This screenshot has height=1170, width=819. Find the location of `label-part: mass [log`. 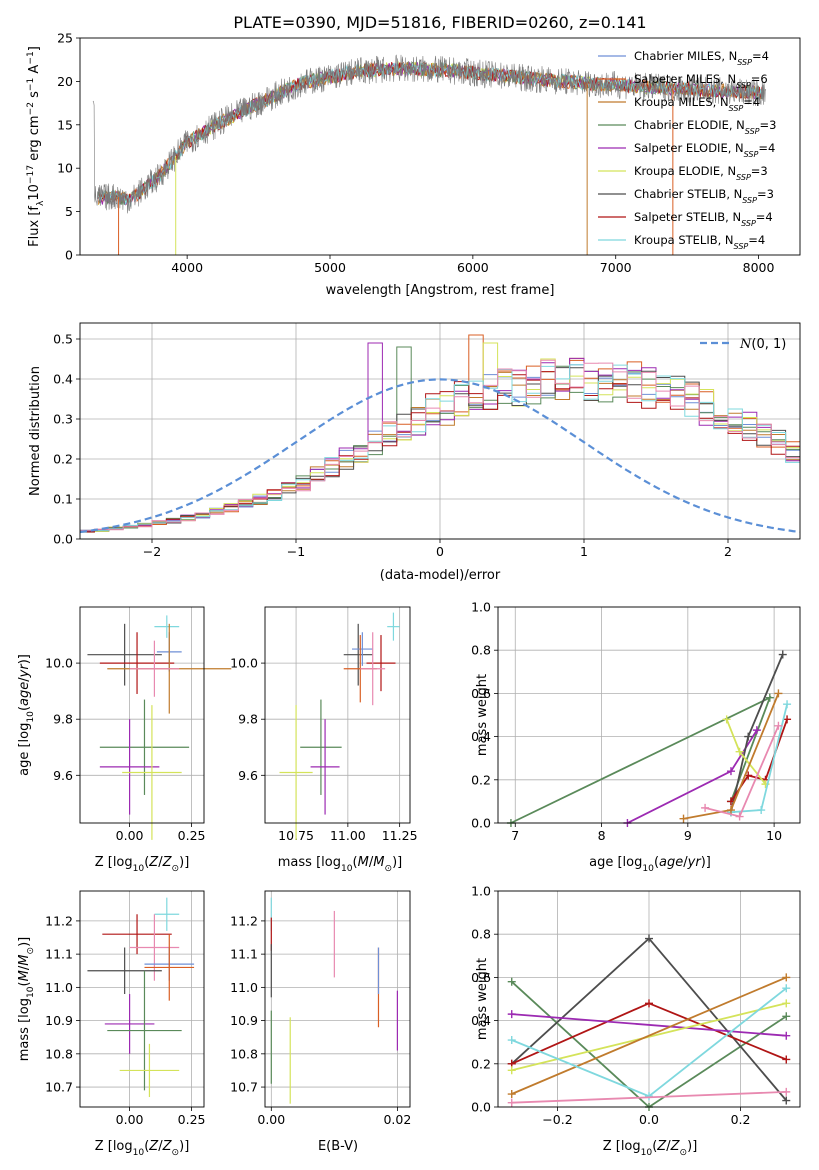

label-part: mass [log is located at coordinates (309, 862).